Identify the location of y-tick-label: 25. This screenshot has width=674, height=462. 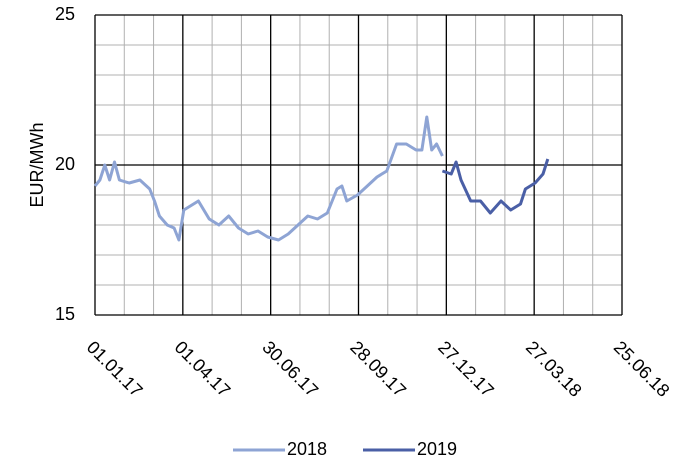
(65, 14).